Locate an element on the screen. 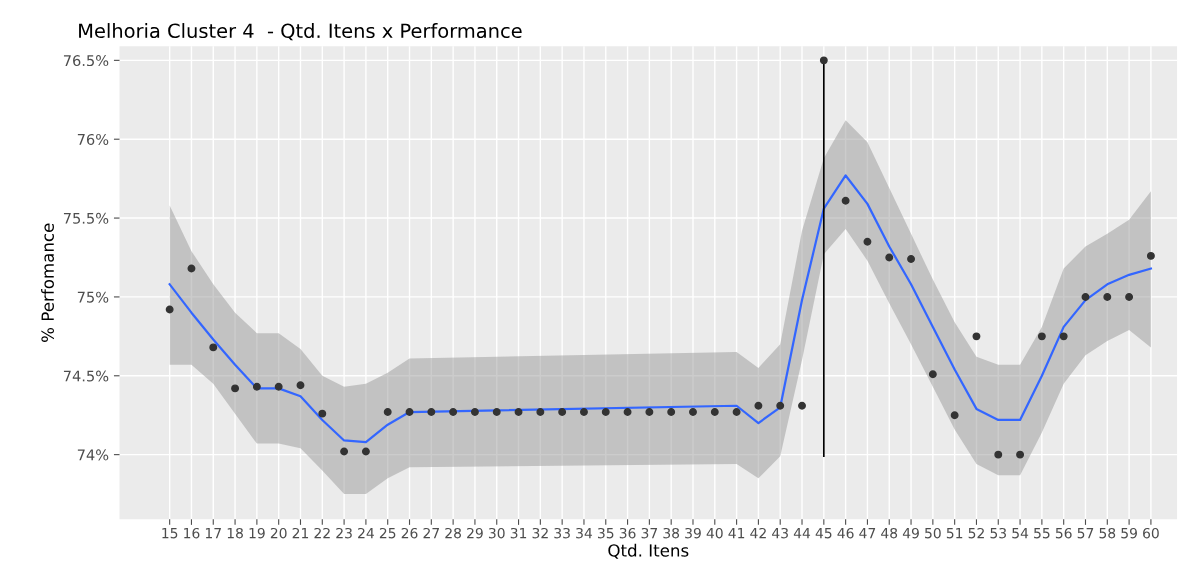 The width and height of the screenshot is (1195, 577). x-tick-label: 58 is located at coordinates (1107, 533).